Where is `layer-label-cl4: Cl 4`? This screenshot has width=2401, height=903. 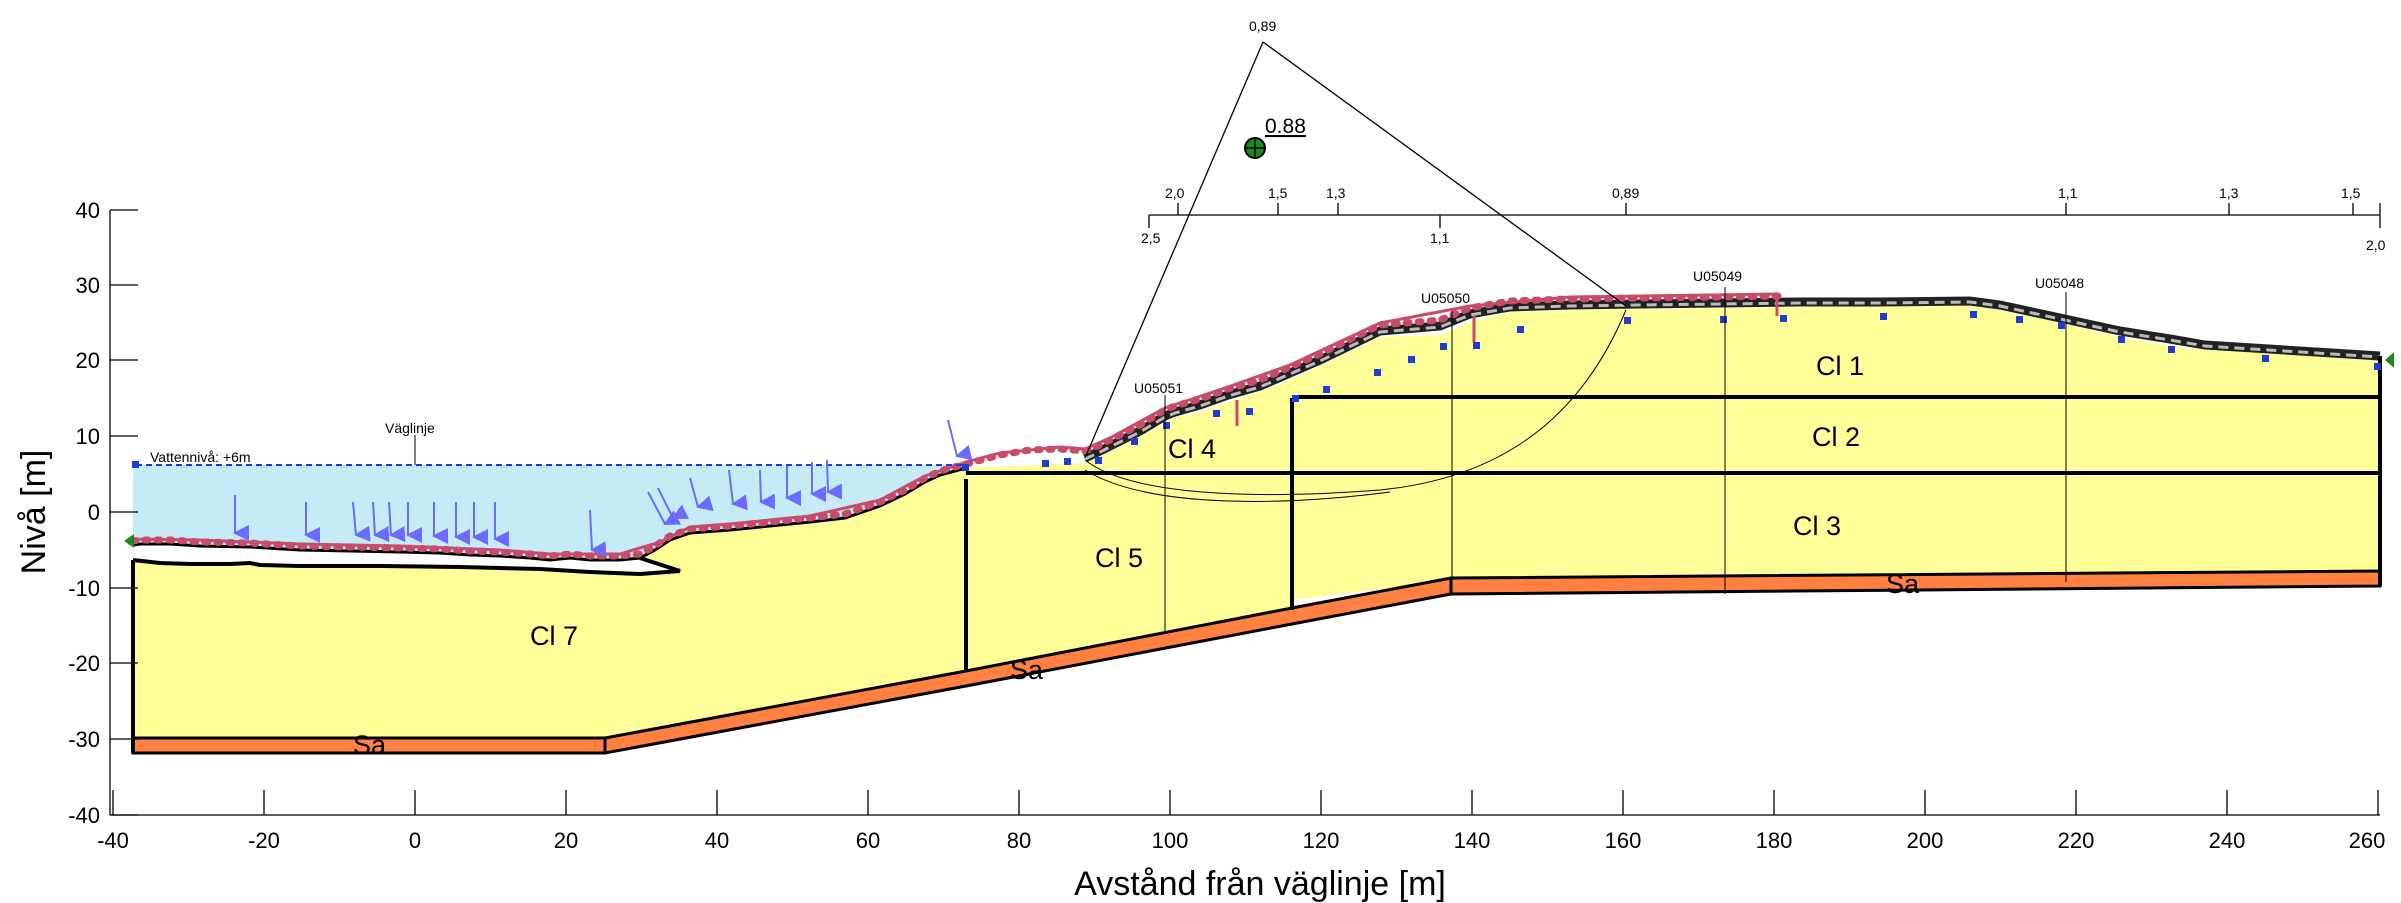
layer-label-cl4: Cl 4 is located at coordinates (1192, 449).